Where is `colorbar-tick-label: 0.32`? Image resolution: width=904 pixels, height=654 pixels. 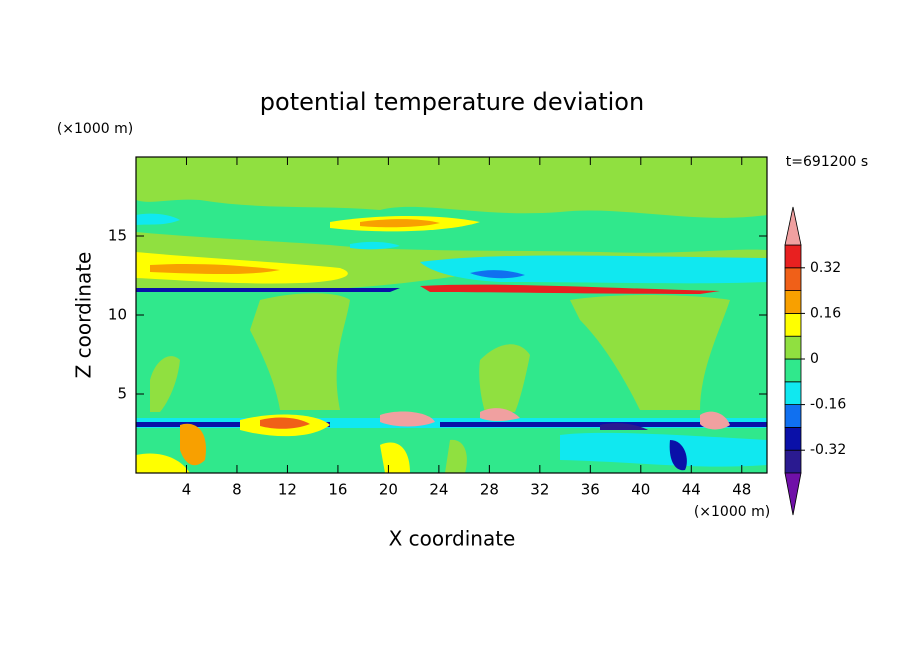
colorbar-tick-label: 0.32 is located at coordinates (825, 268).